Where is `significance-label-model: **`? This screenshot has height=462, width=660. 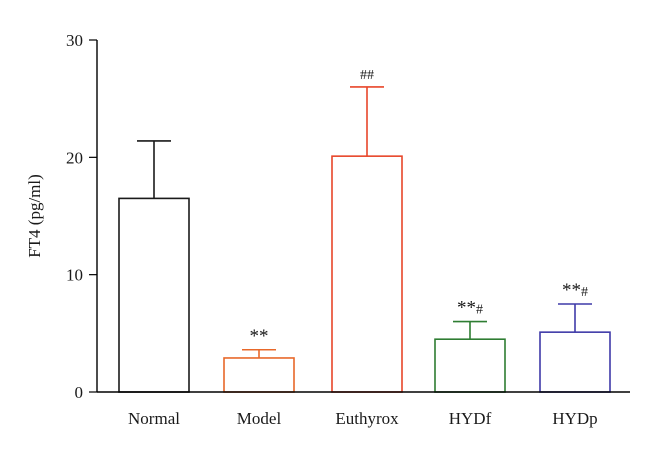
significance-label-model: ** is located at coordinates (259, 336).